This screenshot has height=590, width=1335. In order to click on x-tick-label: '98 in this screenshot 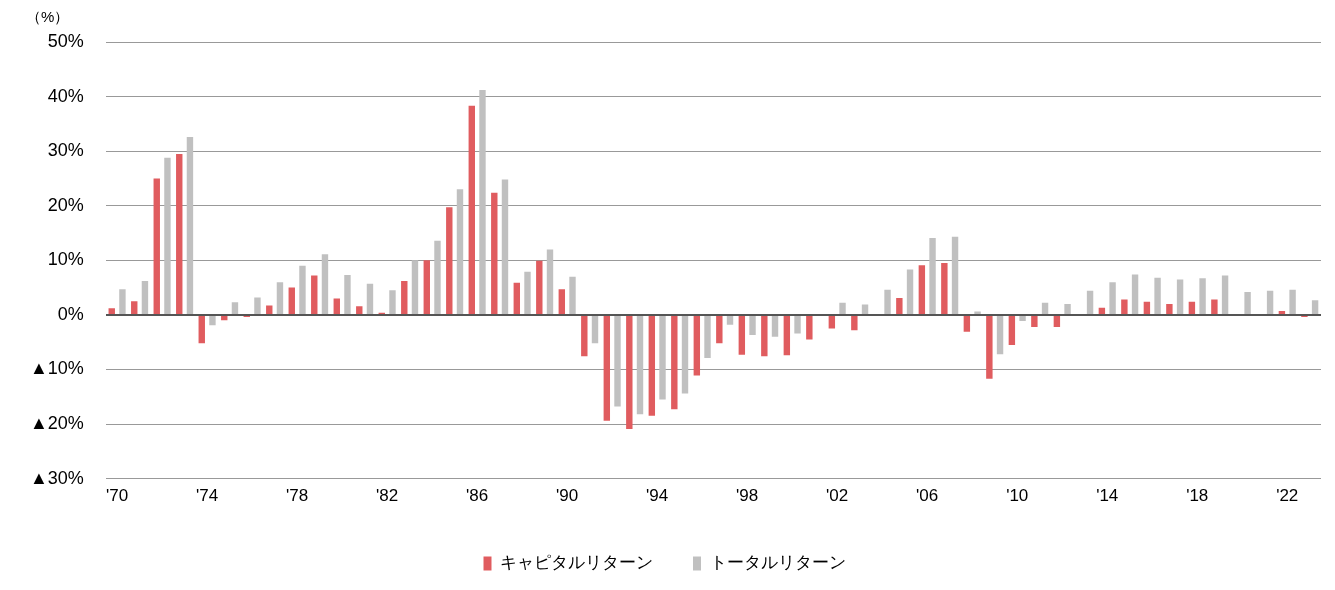, I will do `click(747, 496)`.